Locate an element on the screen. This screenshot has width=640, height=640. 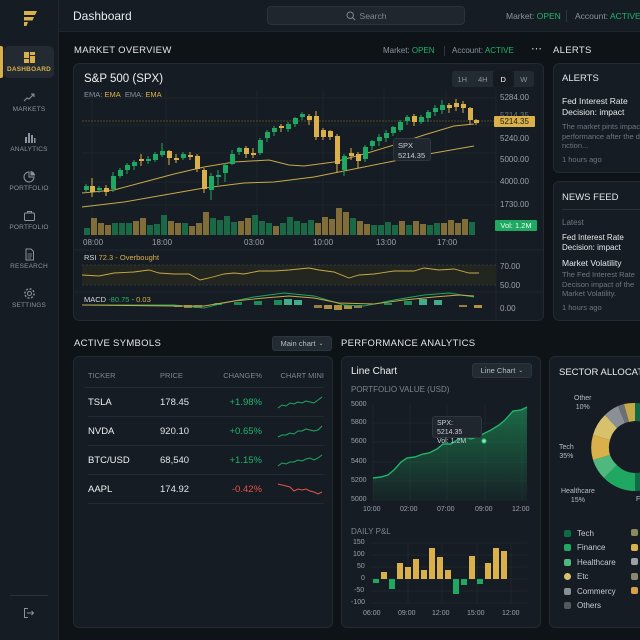
x-tick: 18:00 is located at coordinates (162, 242).